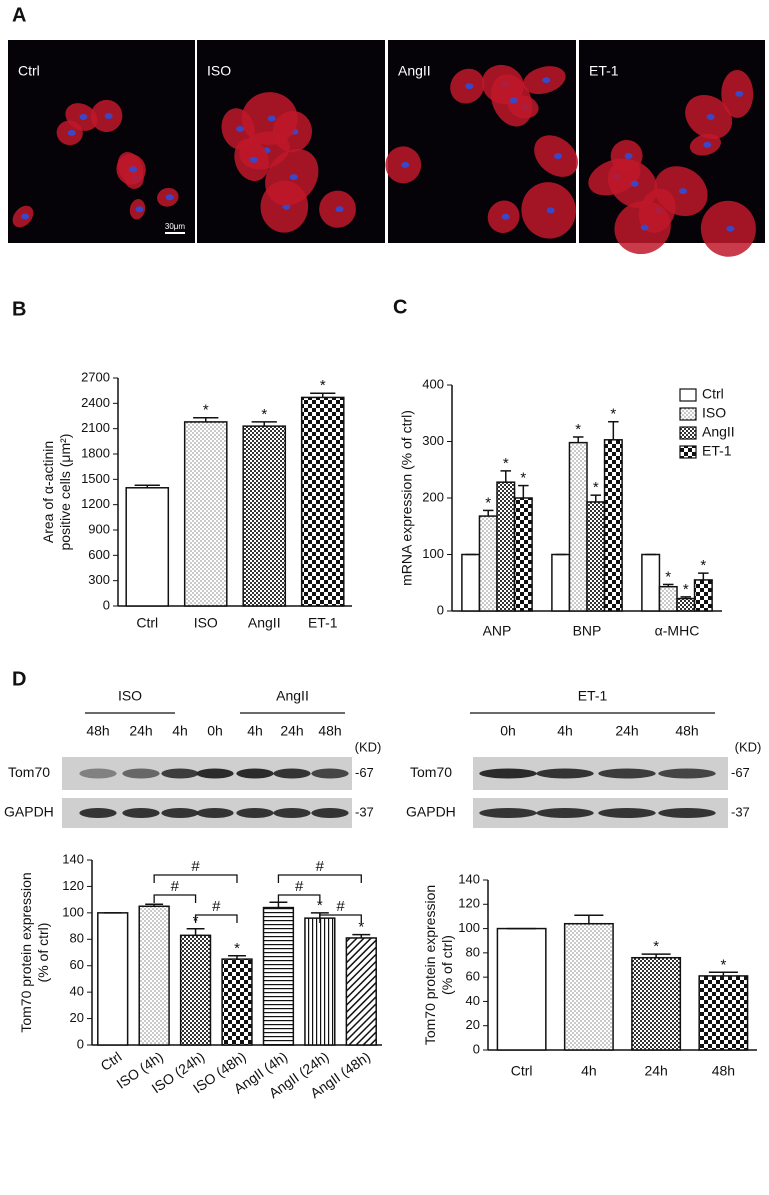  What do you see at coordinates (77, 964) in the screenshot?
I see `y-tick-label: 60` at bounding box center [77, 964].